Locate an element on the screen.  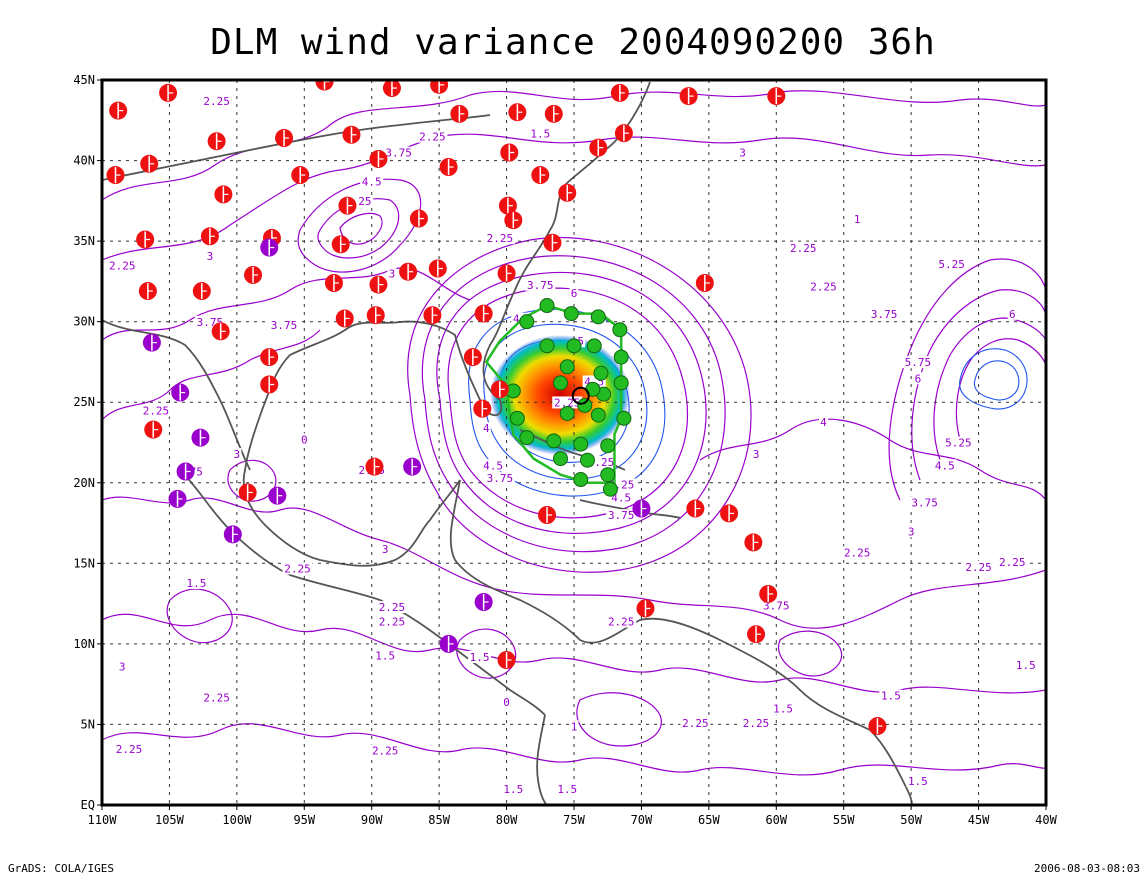
contour-label: 4 is located at coordinates (823, 422).